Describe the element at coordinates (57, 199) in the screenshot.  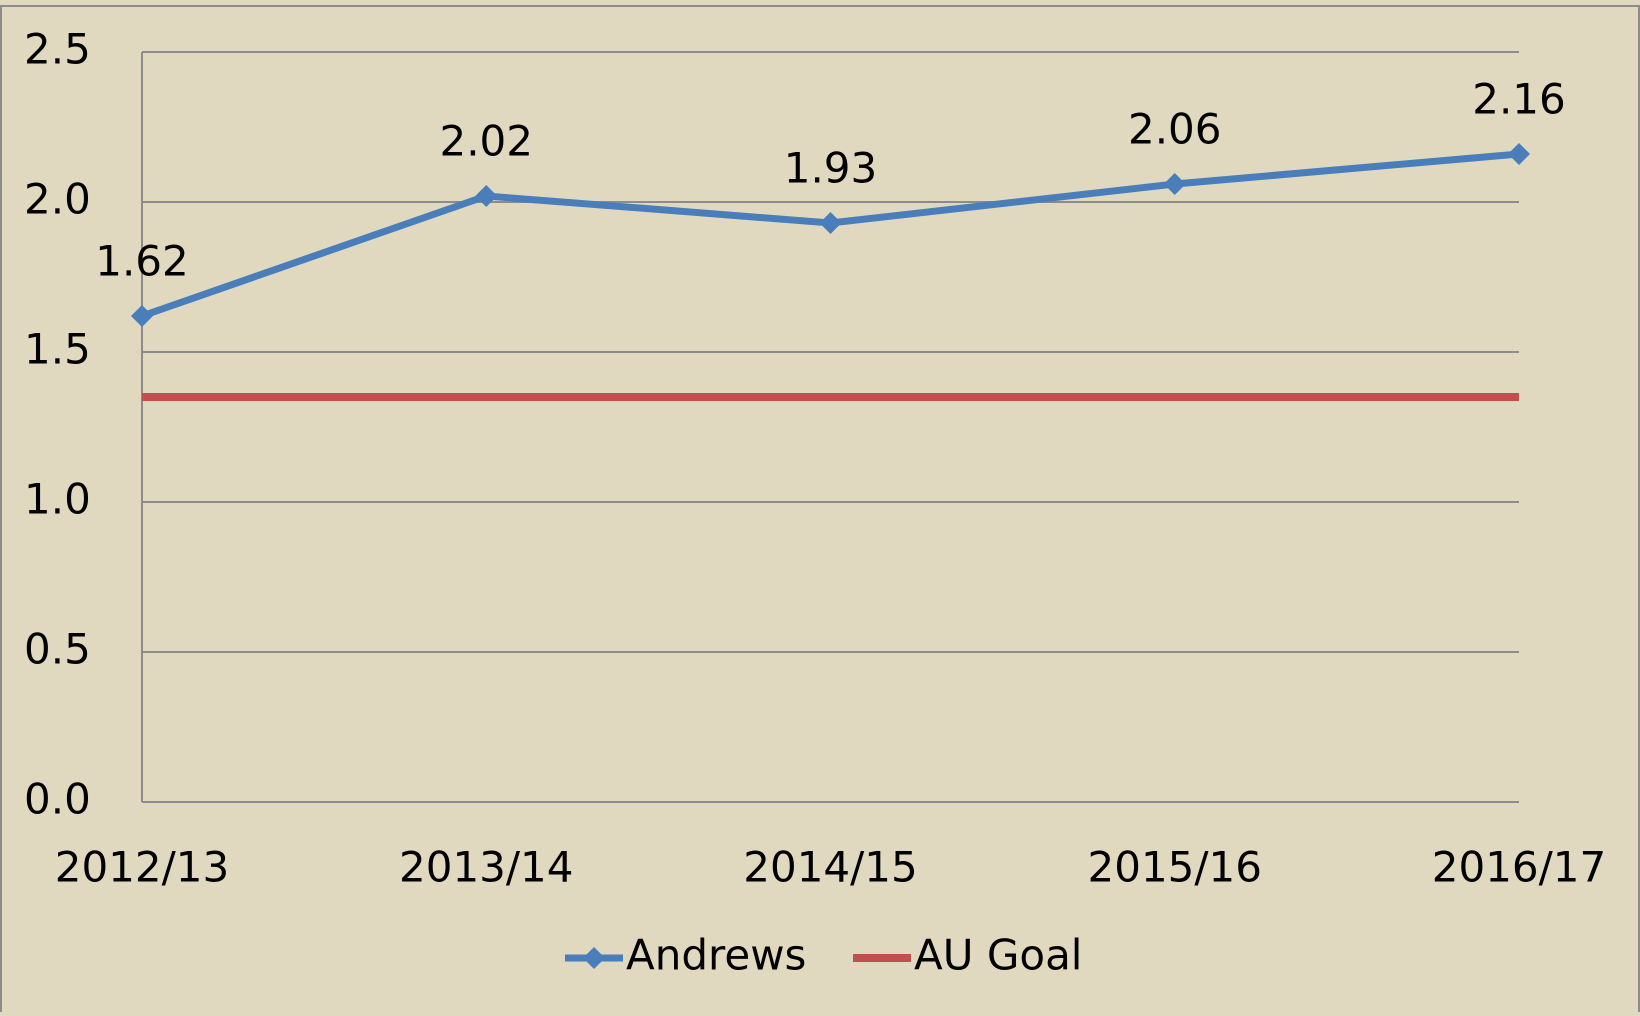
I see `y-tick-label: 2.0` at that location.